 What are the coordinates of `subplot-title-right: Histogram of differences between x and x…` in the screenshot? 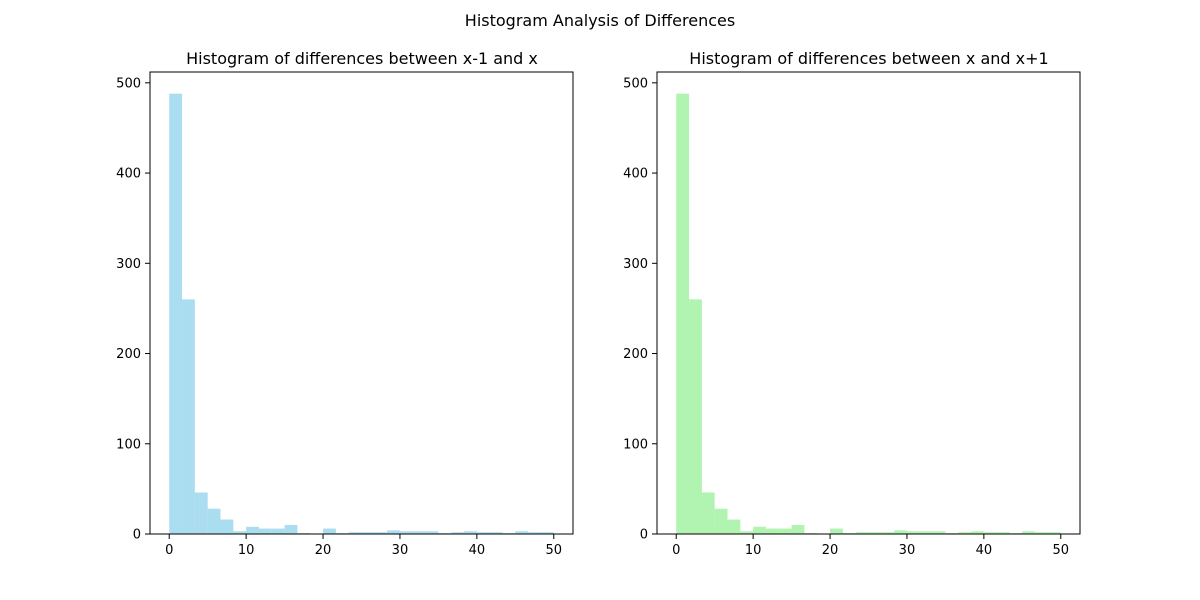 It's located at (868, 58).